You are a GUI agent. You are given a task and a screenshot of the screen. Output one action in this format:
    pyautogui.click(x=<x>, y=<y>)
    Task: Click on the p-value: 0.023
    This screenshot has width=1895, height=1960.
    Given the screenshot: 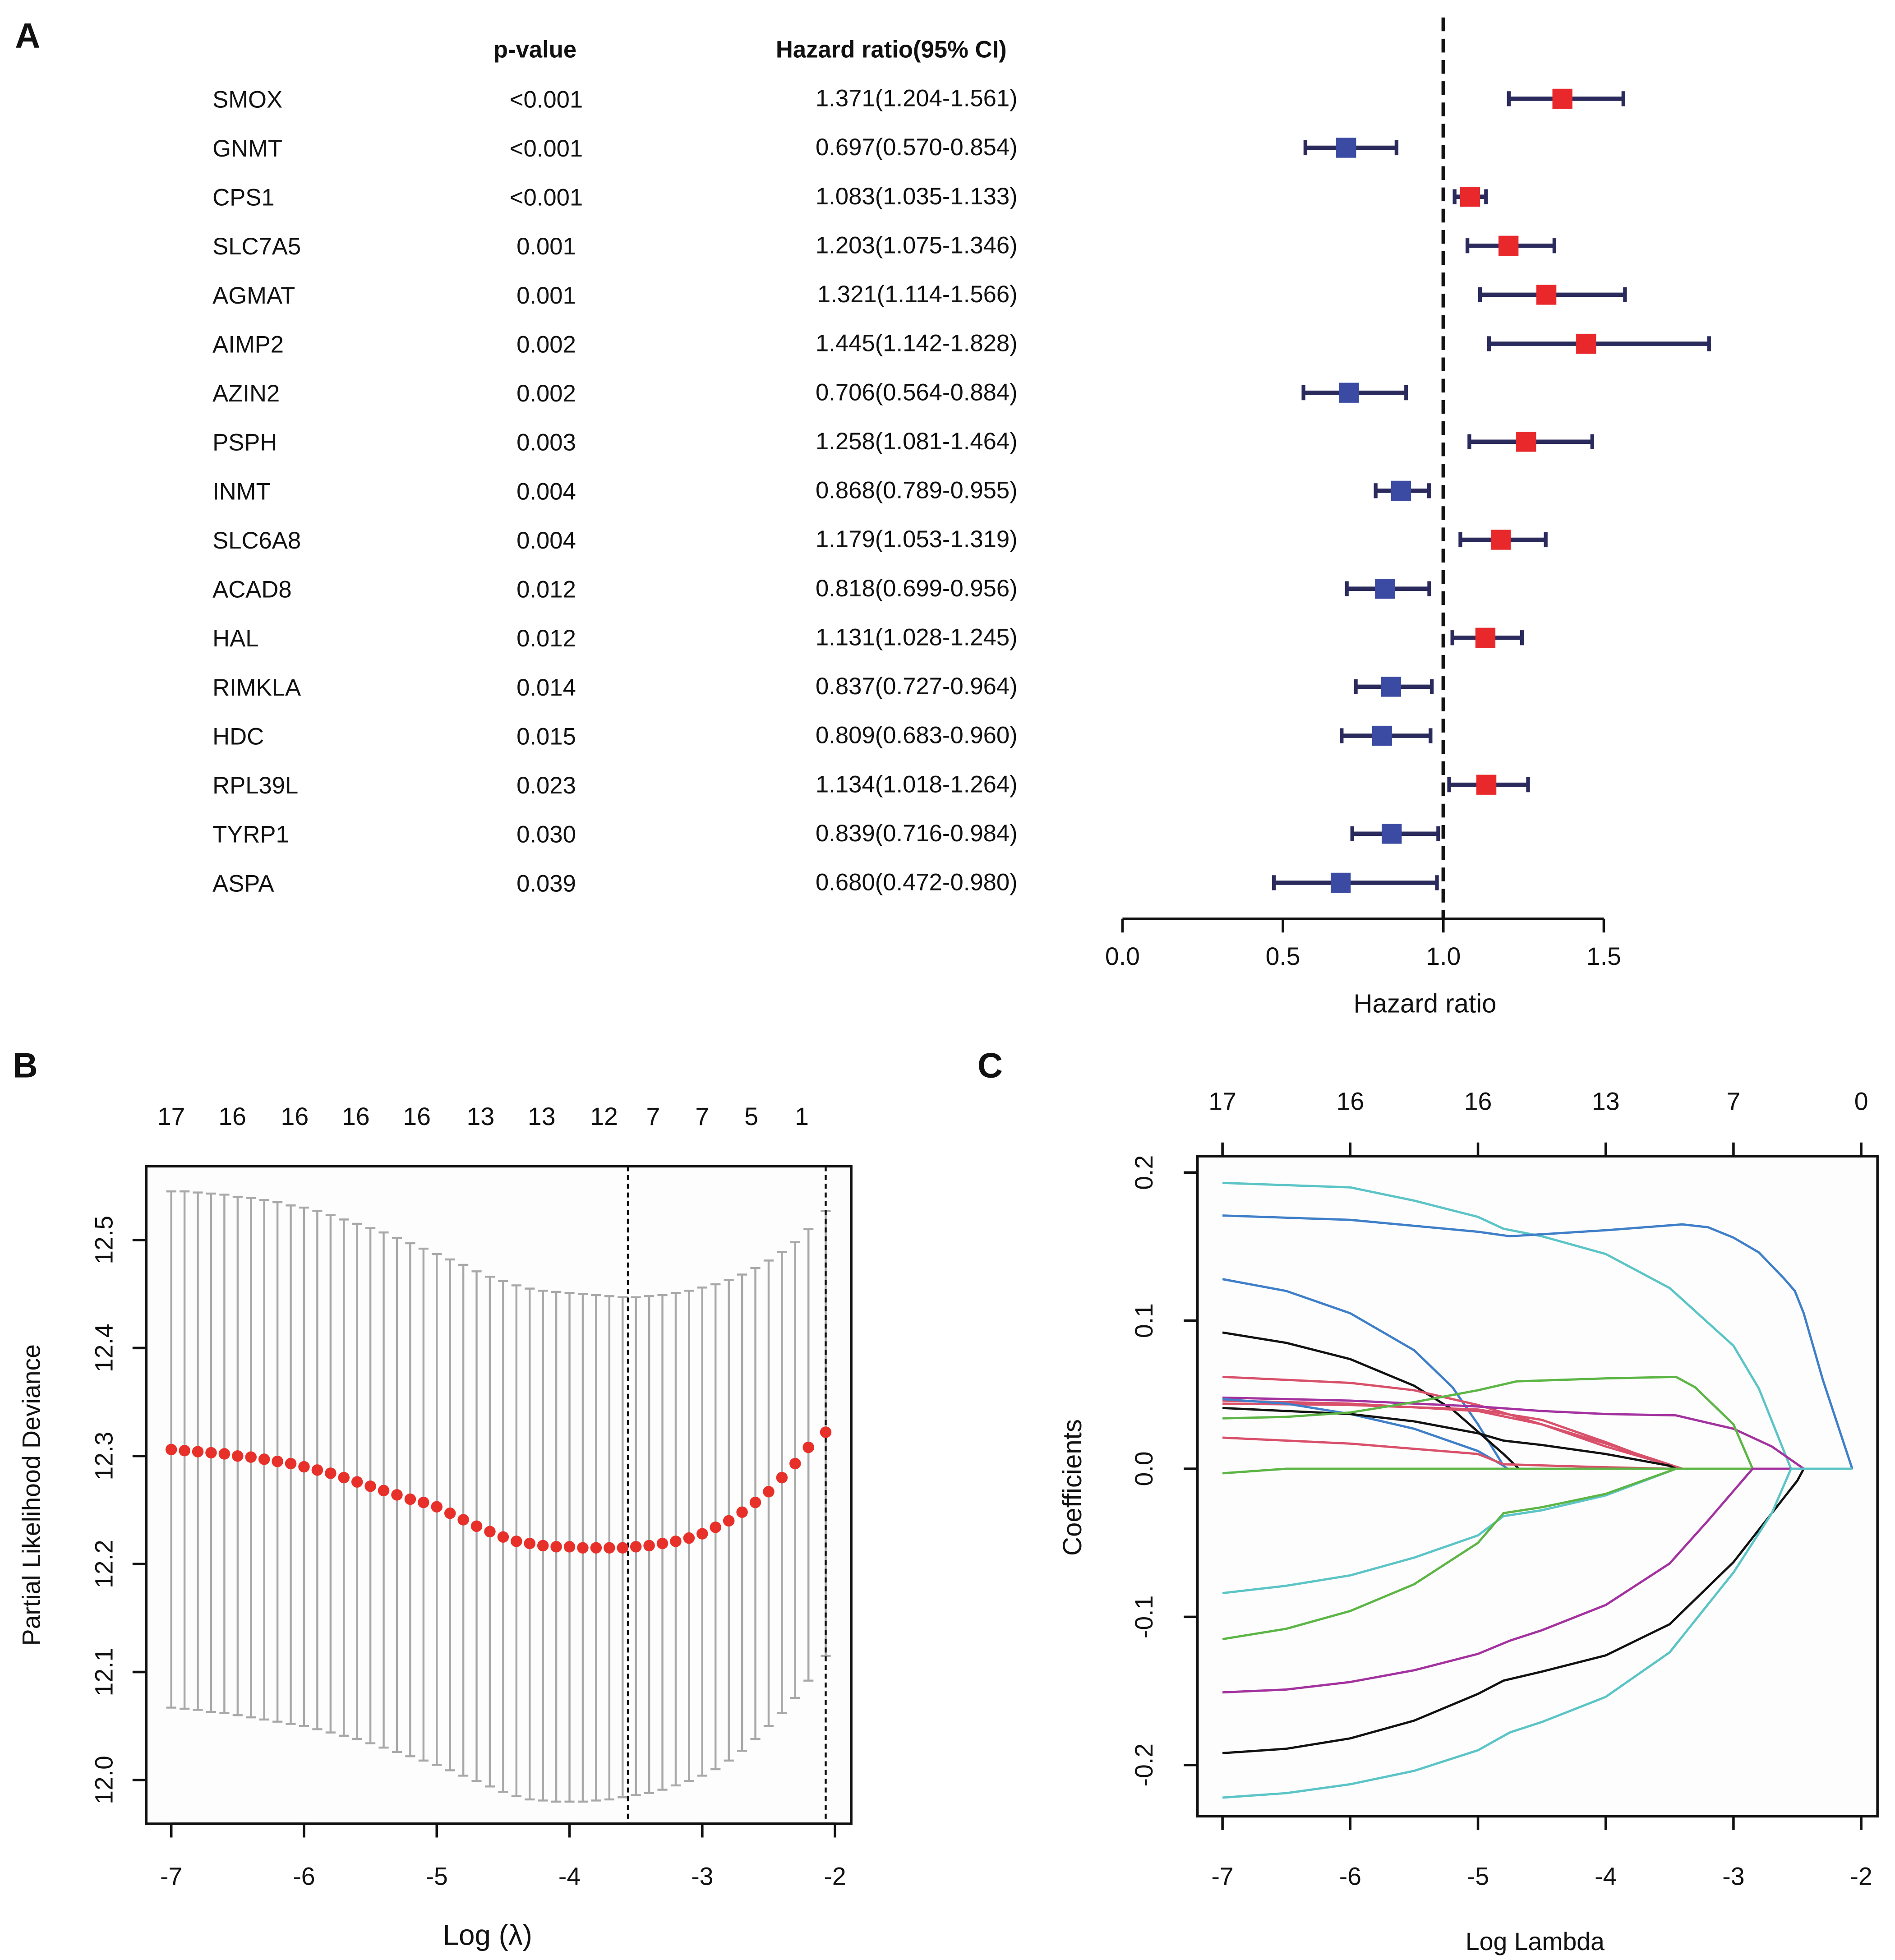 What is the action you would take?
    pyautogui.click(x=546, y=785)
    